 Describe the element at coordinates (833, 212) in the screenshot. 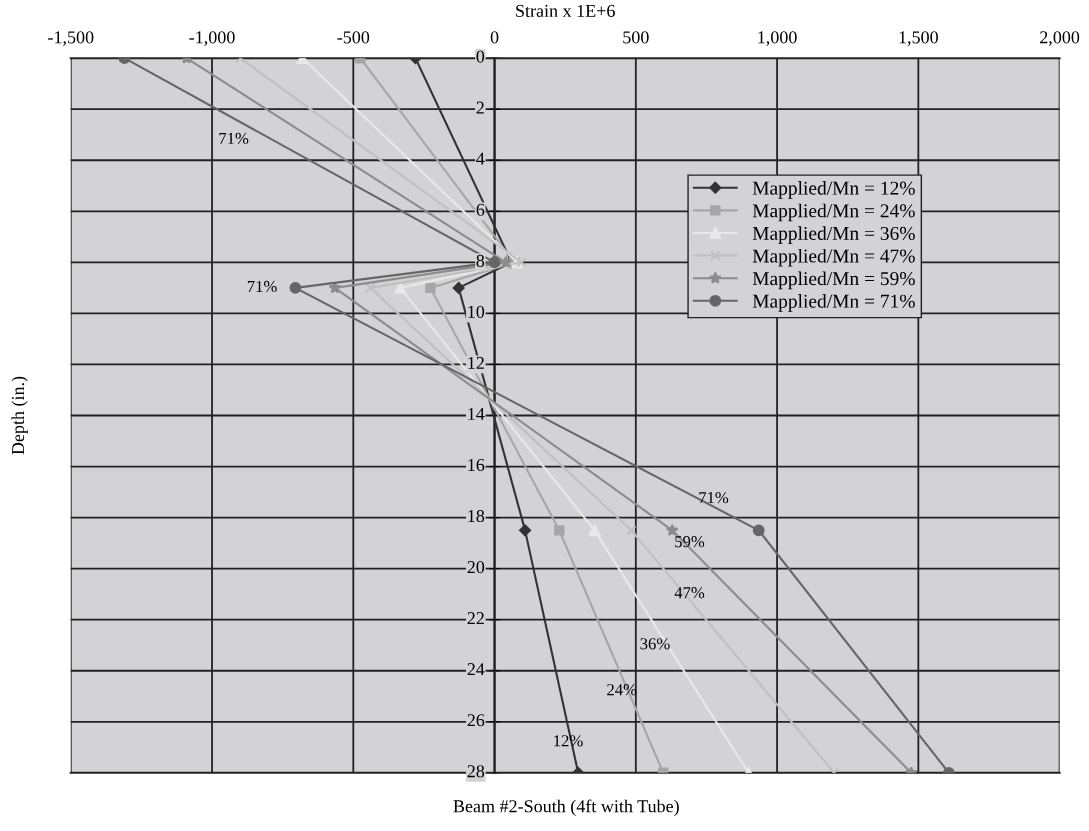

I see `legend-label: Mapplied/Mn = 24%` at that location.